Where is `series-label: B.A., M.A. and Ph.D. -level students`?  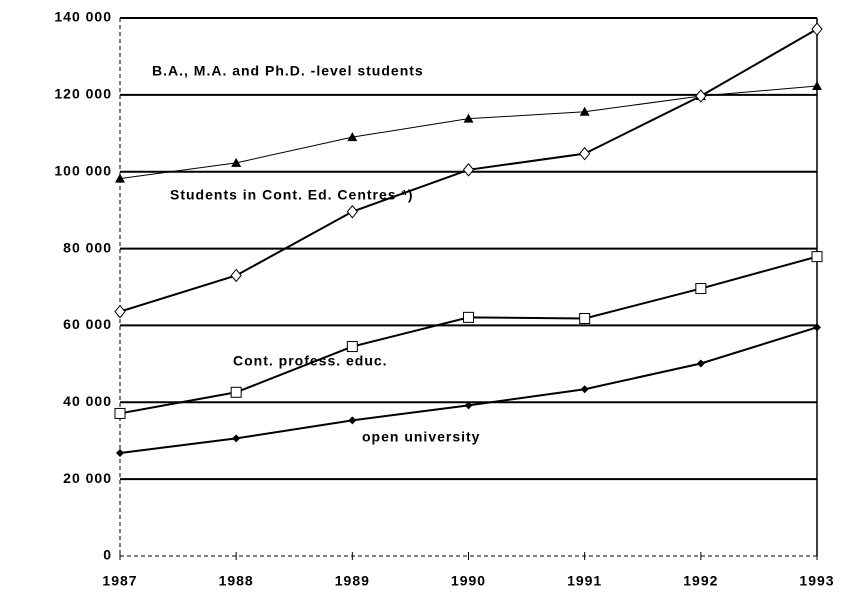
series-label: B.A., M.A. and Ph.D. -level students is located at coordinates (288, 71).